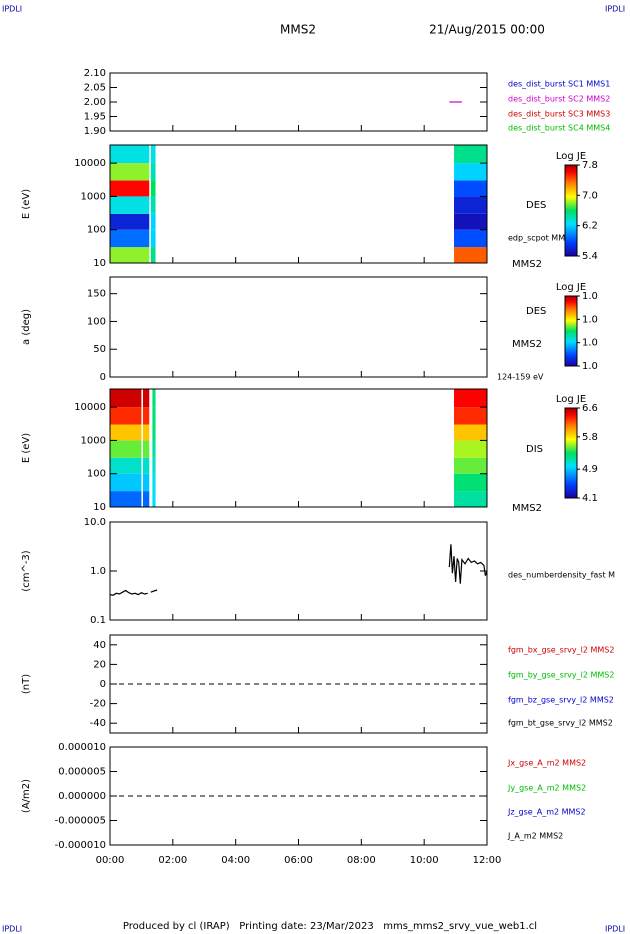 This screenshot has height=934, width=630. What do you see at coordinates (80, 845) in the screenshot?
I see `y-tick-label: -0.000010` at bounding box center [80, 845].